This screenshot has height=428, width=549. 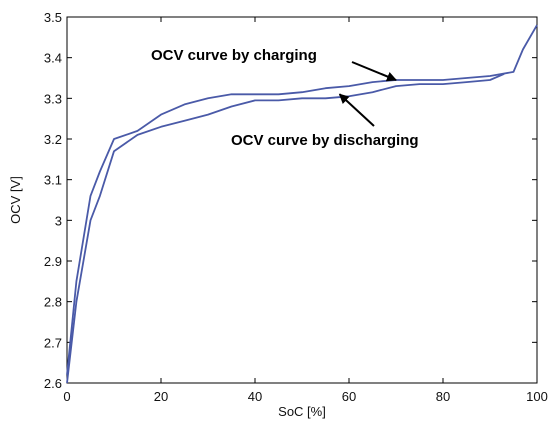 I want to click on x-tick-label: 0, so click(x=66, y=396).